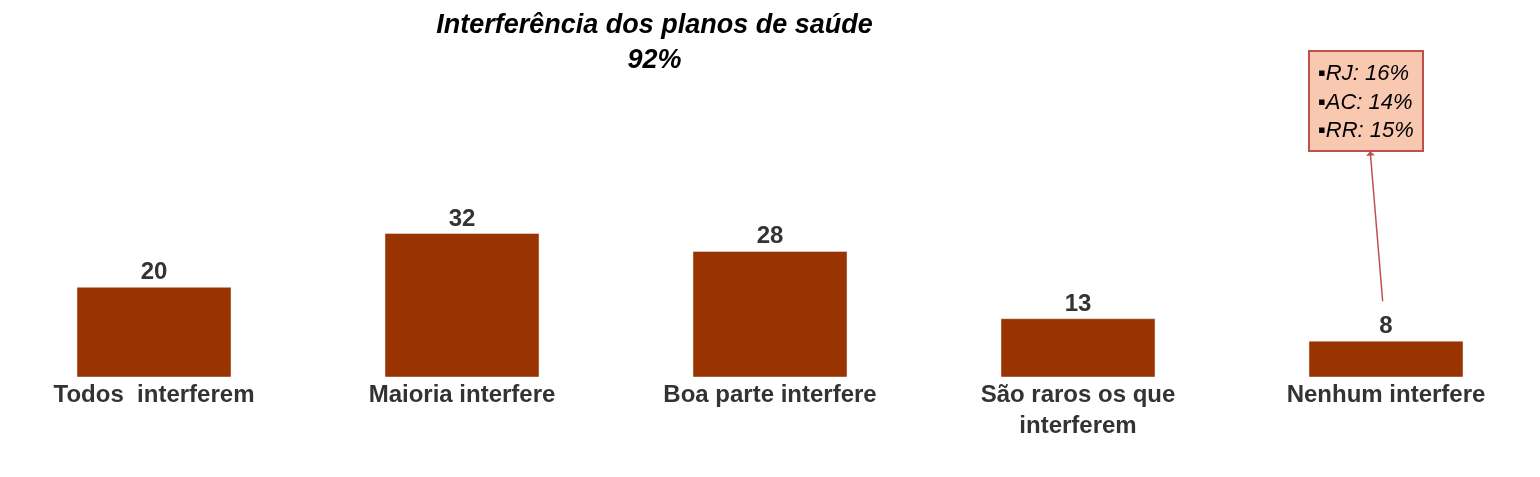  What do you see at coordinates (1078, 302) in the screenshot?
I see `data-label: 13` at bounding box center [1078, 302].